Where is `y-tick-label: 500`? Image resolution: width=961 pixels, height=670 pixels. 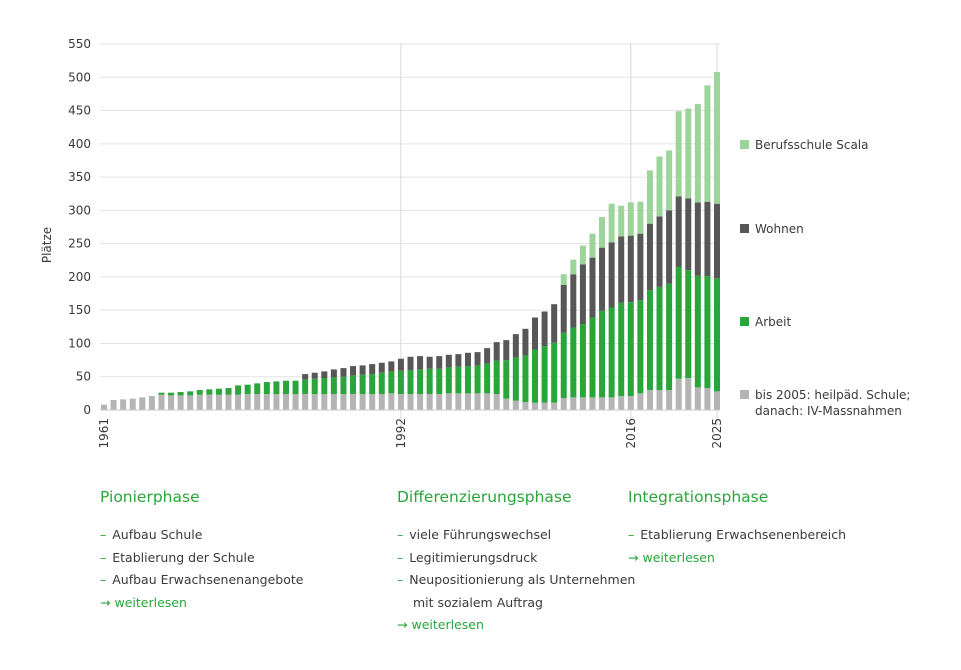 y-tick-label: 500 is located at coordinates (79, 77).